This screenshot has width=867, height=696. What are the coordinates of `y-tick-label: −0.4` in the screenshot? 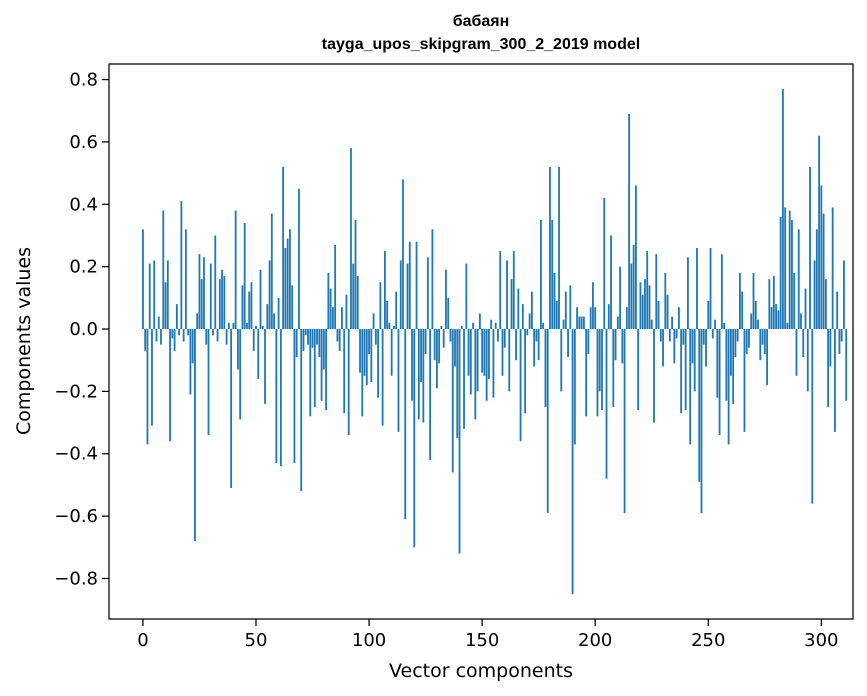 It's located at (76, 454).